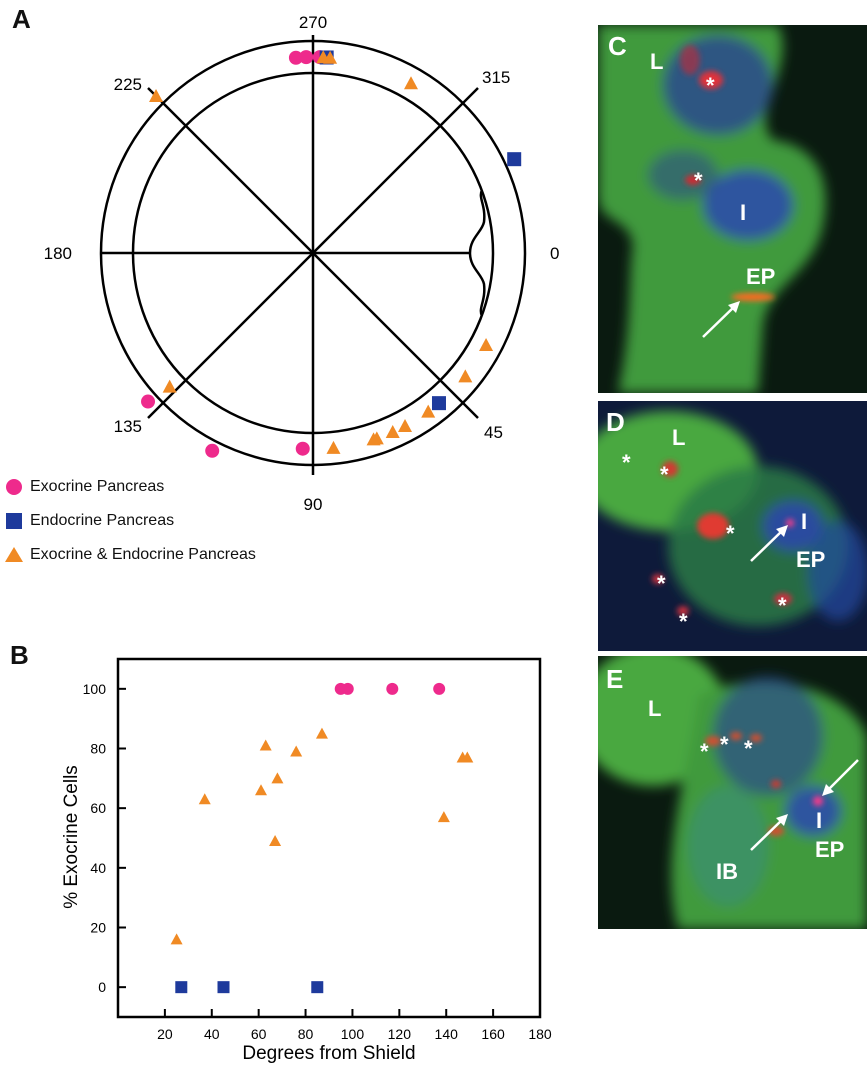  Describe the element at coordinates (540, 1034) in the screenshot. I see `x-tick-label: 180` at that location.